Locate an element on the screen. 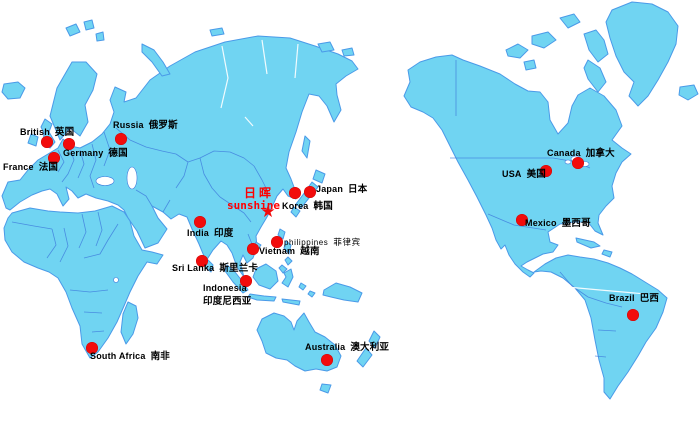 This screenshot has height=425, width=700. marker-dot-france is located at coordinates (54, 158).